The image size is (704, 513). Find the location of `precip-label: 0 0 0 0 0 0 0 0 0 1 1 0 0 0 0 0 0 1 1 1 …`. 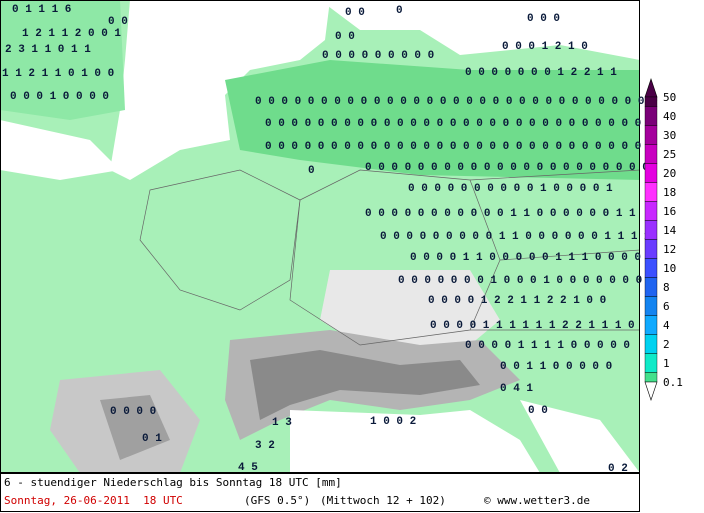

precip-label: 0 0 0 0 0 0 0 0 0 1 1 0 0 0 0 0 0 1 1 1 … is located at coordinates (515, 237).